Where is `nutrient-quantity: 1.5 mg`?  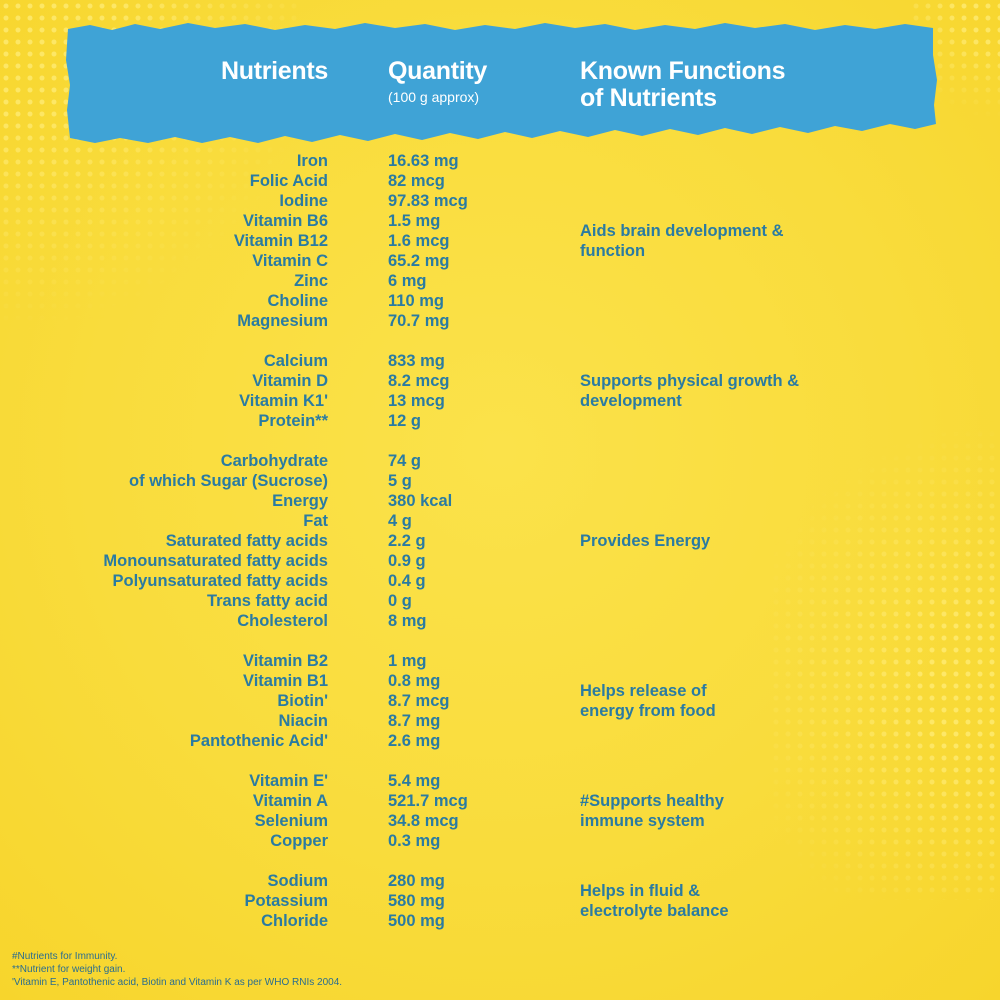 nutrient-quantity: 1.5 mg is located at coordinates (414, 221).